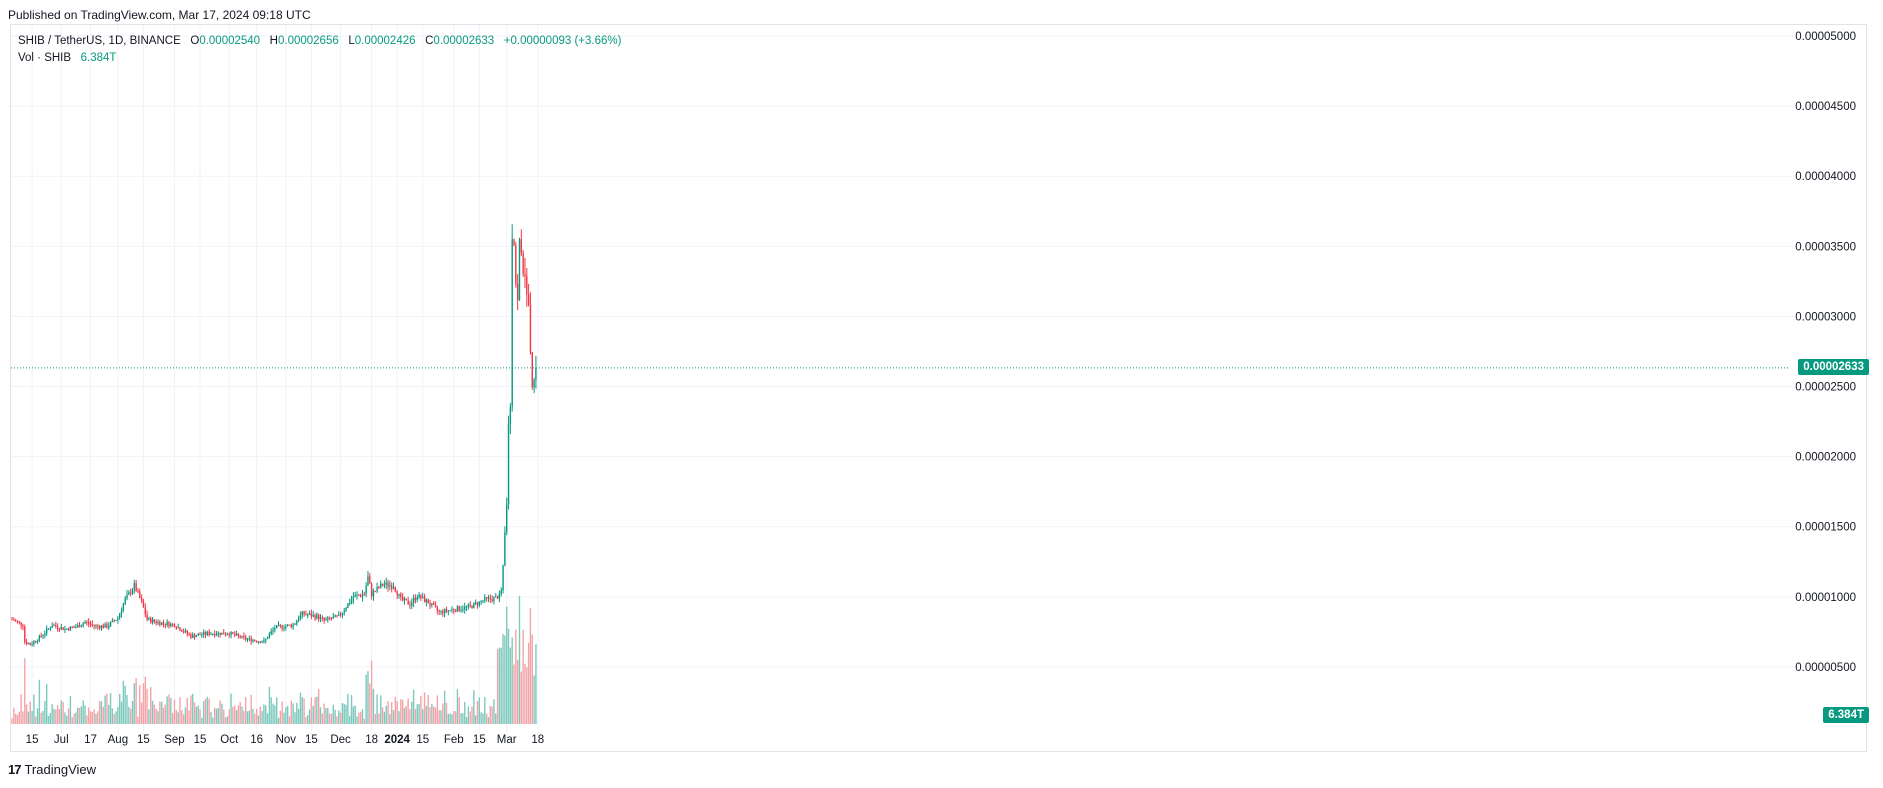 The image size is (1883, 788). What do you see at coordinates (1825, 37) in the screenshot?
I see `y-tick-label: 0.00005000` at bounding box center [1825, 37].